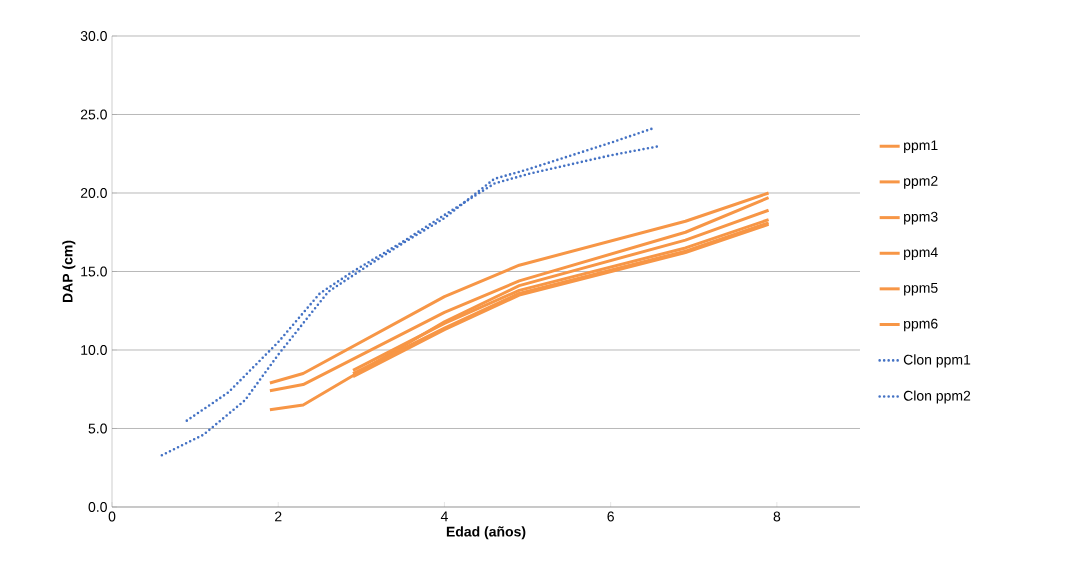  Describe the element at coordinates (278, 516) in the screenshot. I see `x-tick-label: 2` at that location.